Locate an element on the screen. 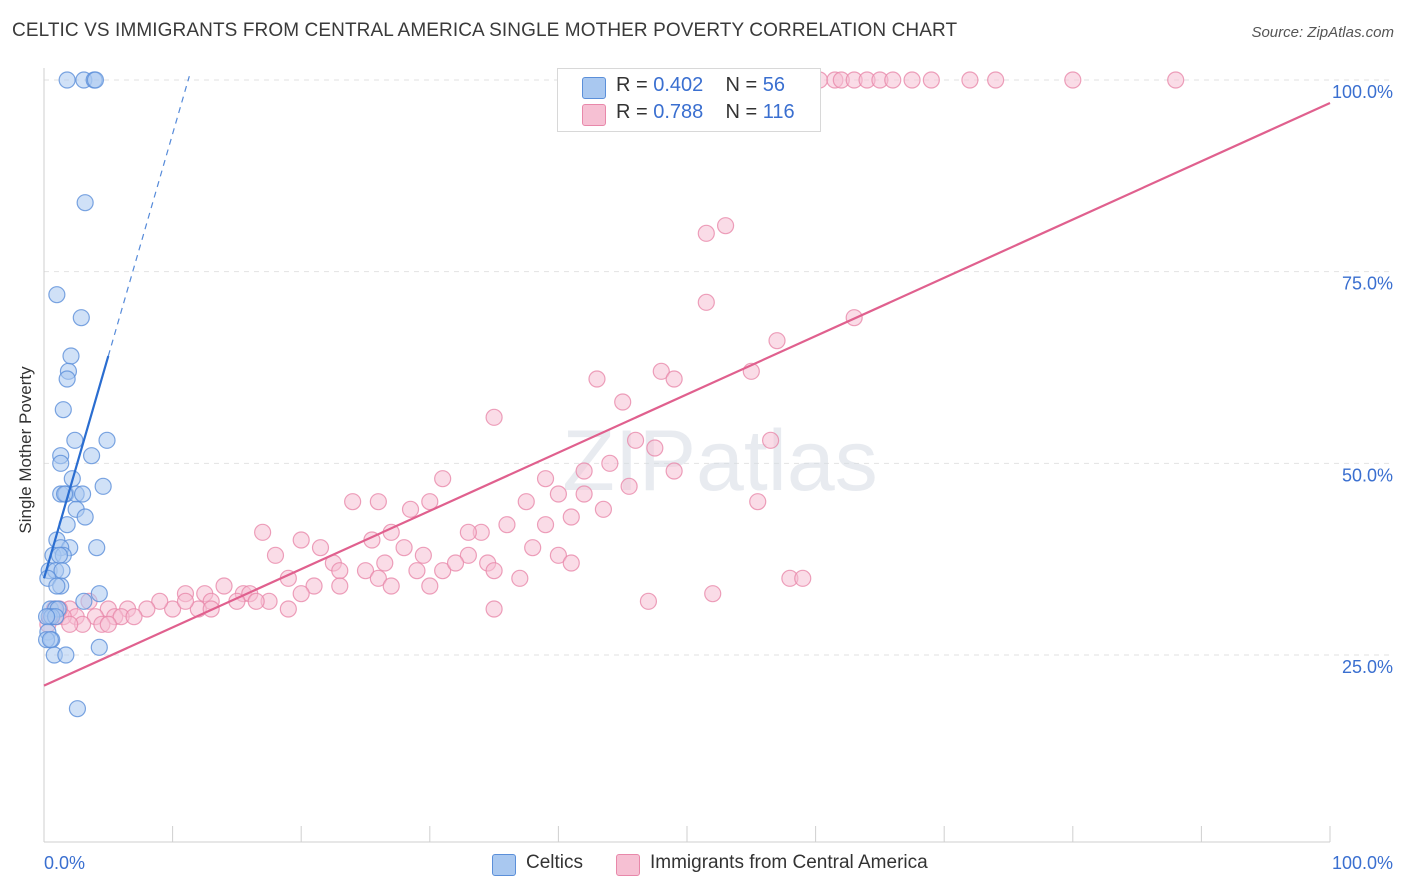 The image size is (1406, 892). source-label: Source: ZipAtlas.com is located at coordinates (1322, 32).